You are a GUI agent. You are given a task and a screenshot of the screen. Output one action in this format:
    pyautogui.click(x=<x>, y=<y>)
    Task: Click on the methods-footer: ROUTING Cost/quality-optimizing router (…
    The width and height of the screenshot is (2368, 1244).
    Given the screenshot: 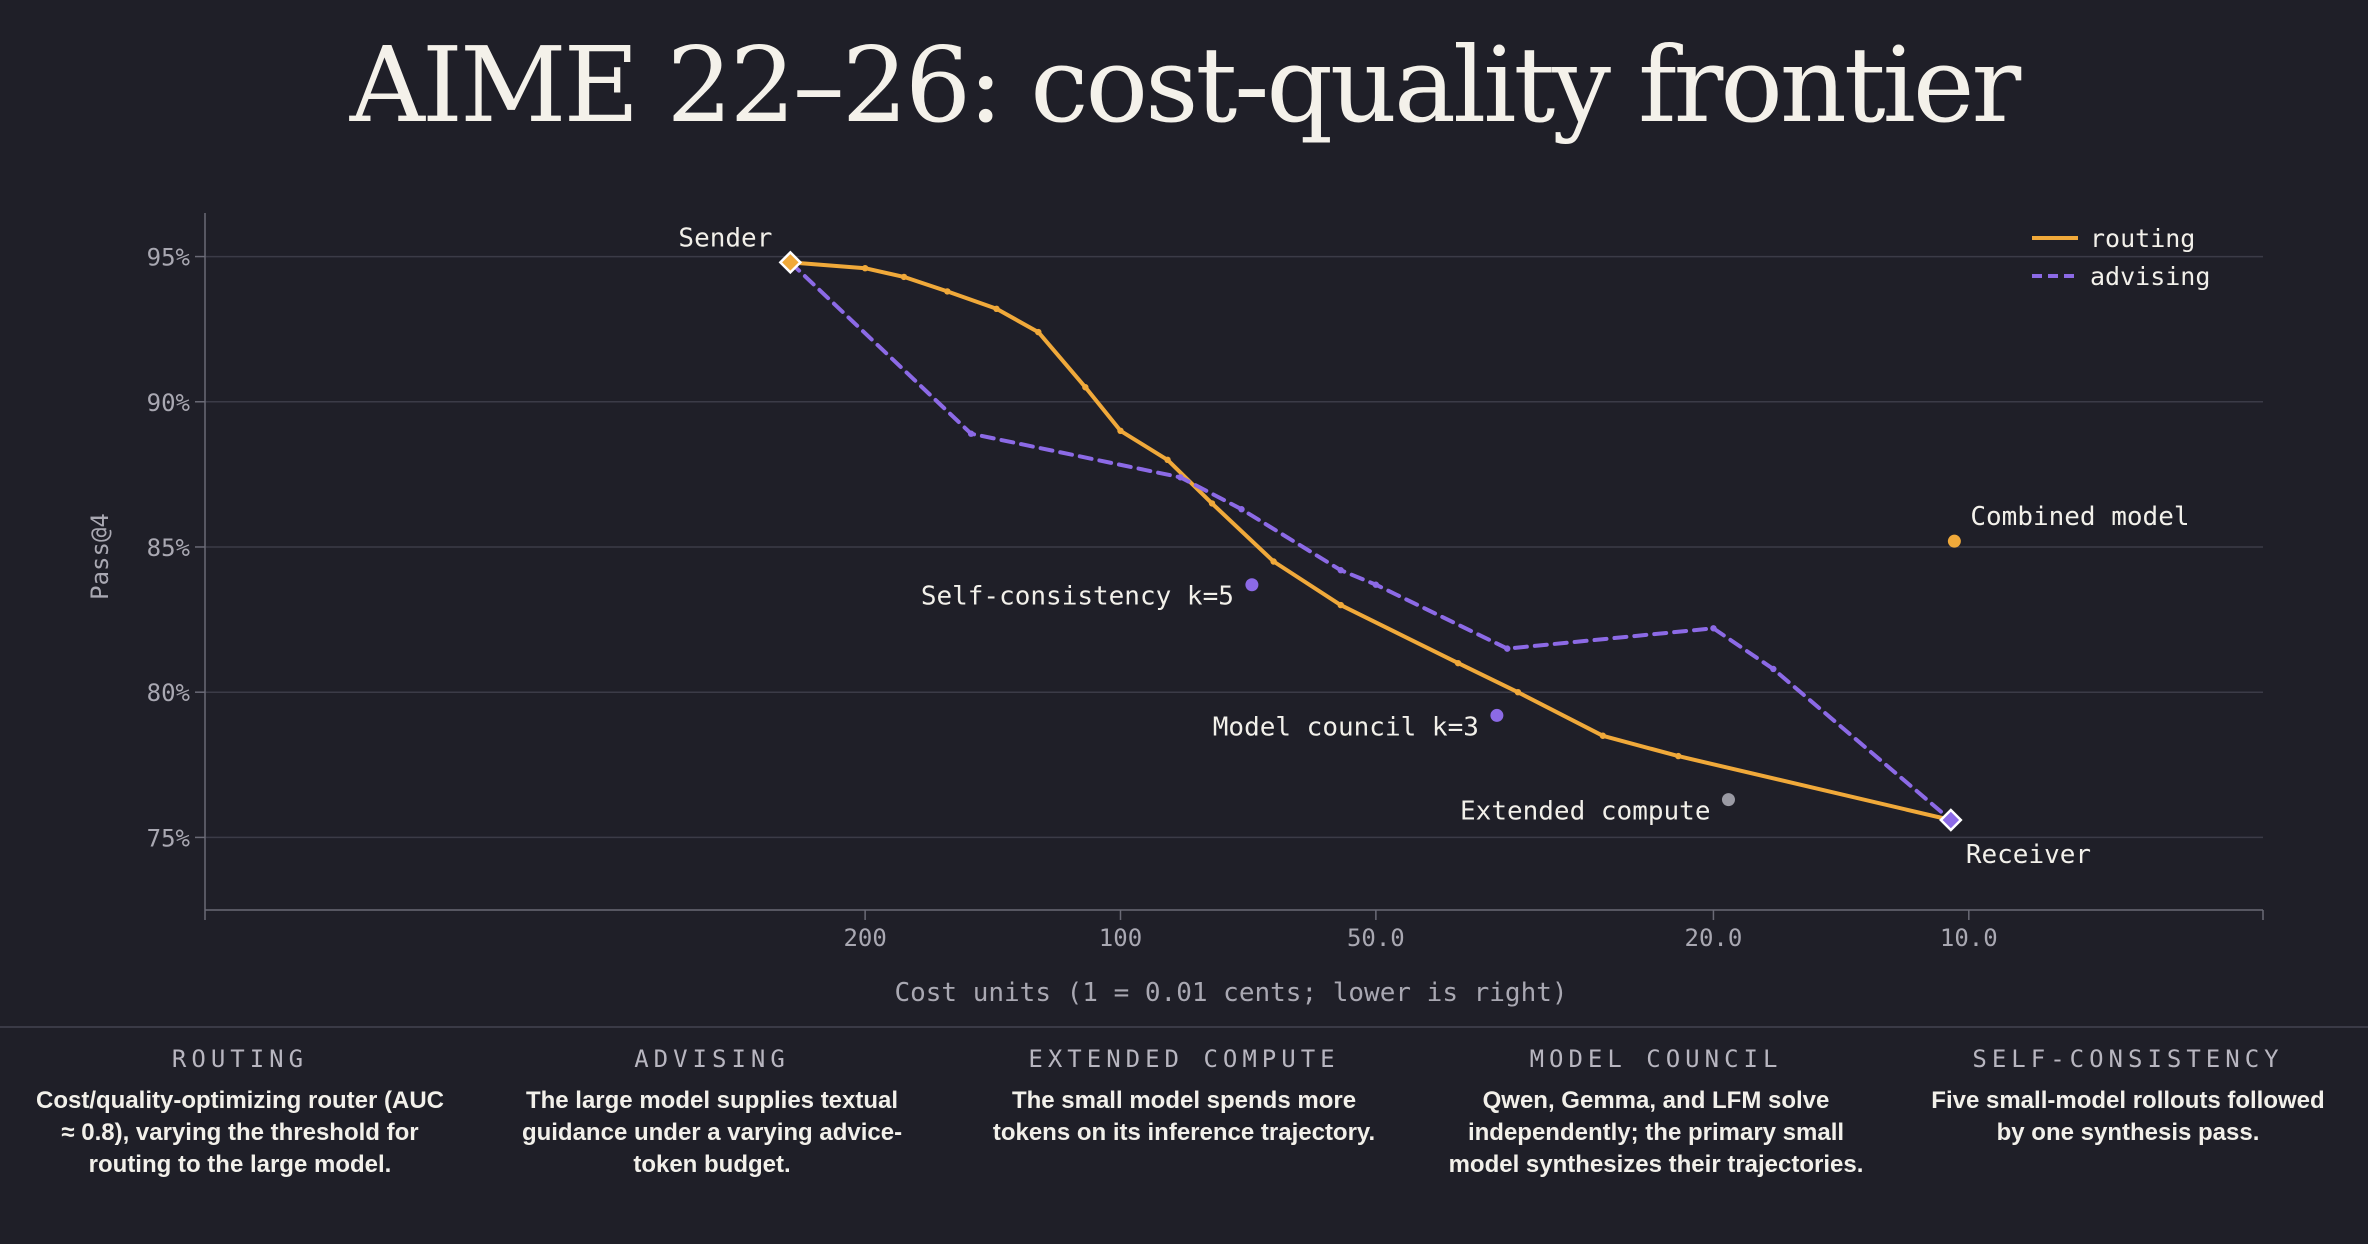 What is the action you would take?
    pyautogui.click(x=1184, y=1113)
    